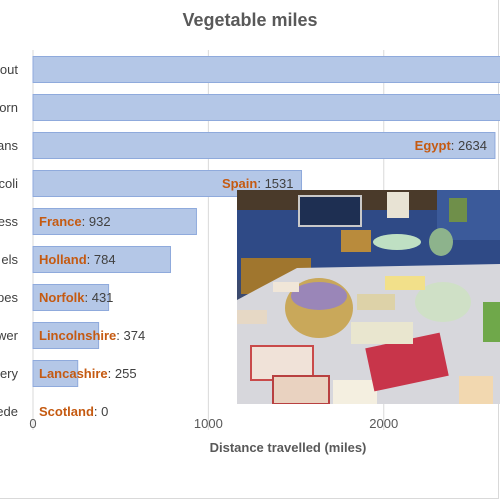 Image resolution: width=500 pixels, height=500 pixels. What do you see at coordinates (275, 183) in the screenshot?
I see `data-label-value: : 1531` at bounding box center [275, 183].